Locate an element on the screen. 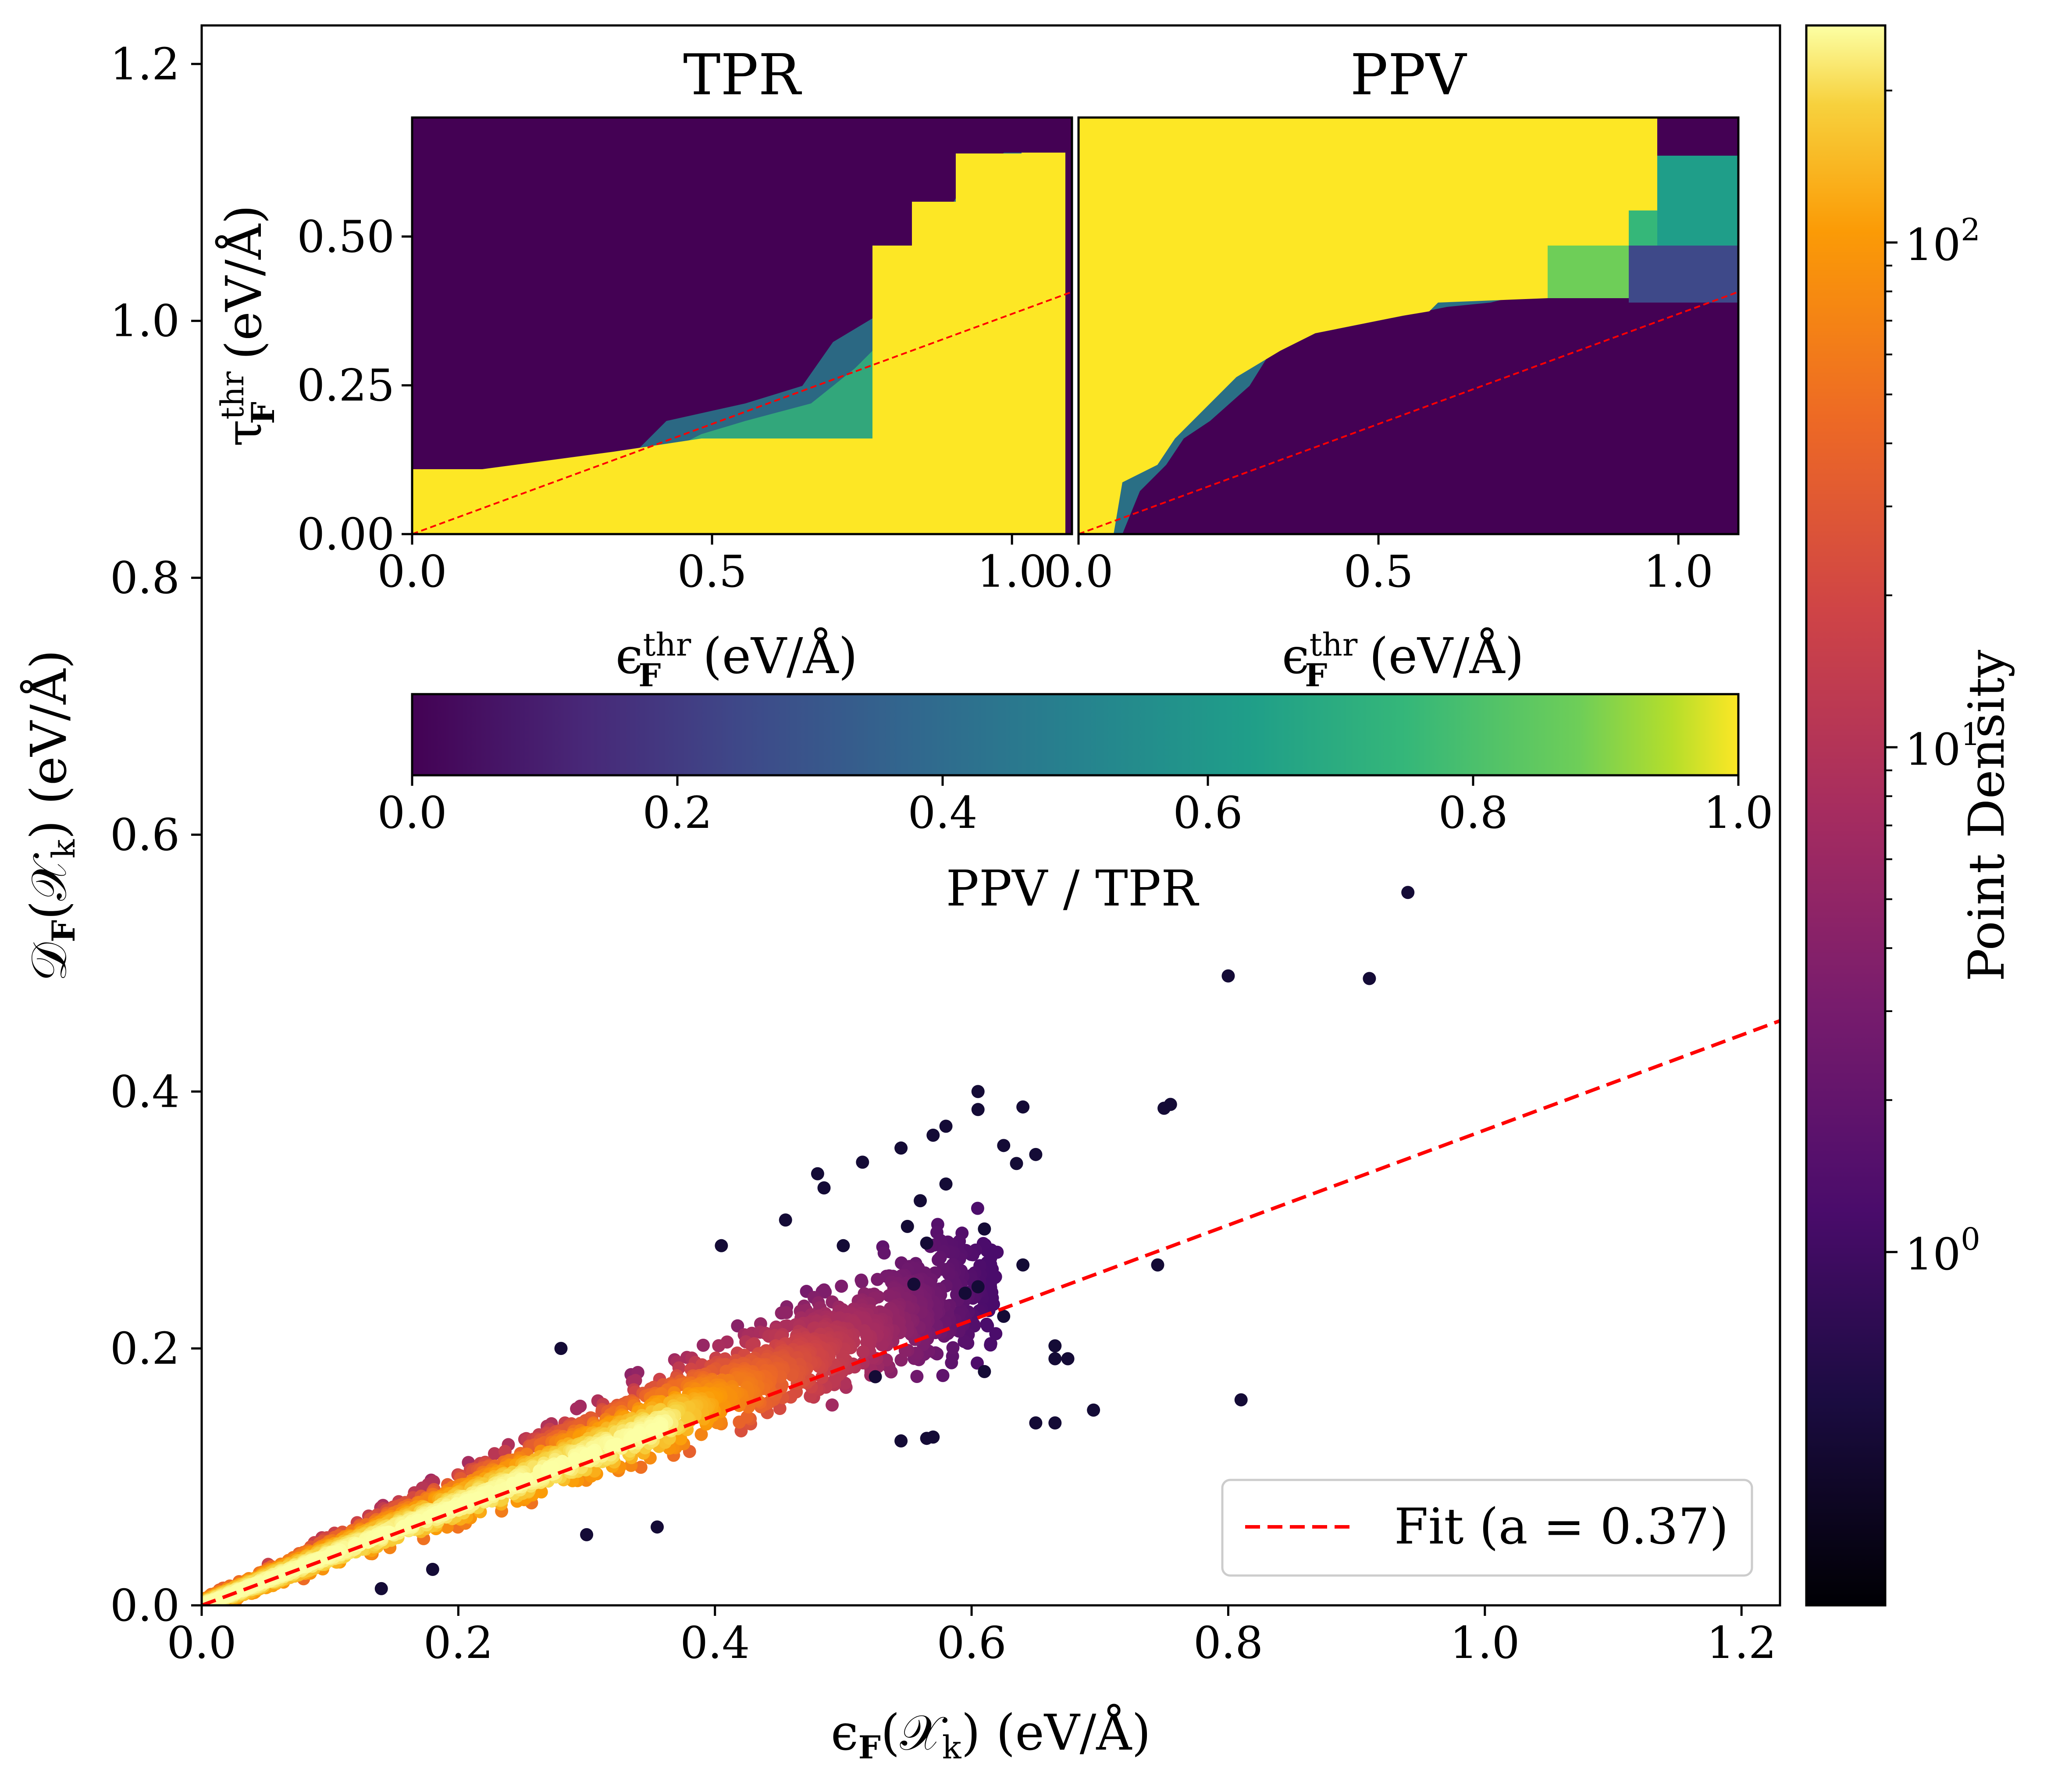 Image resolution: width=2072 pixels, height=1786 pixels. point-density-label: Point Density is located at coordinates (1986, 816).